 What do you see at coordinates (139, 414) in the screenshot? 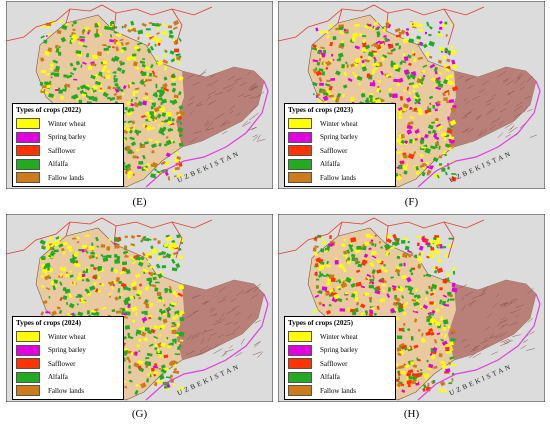
I see `panel-caption: (G)` at bounding box center [139, 414].